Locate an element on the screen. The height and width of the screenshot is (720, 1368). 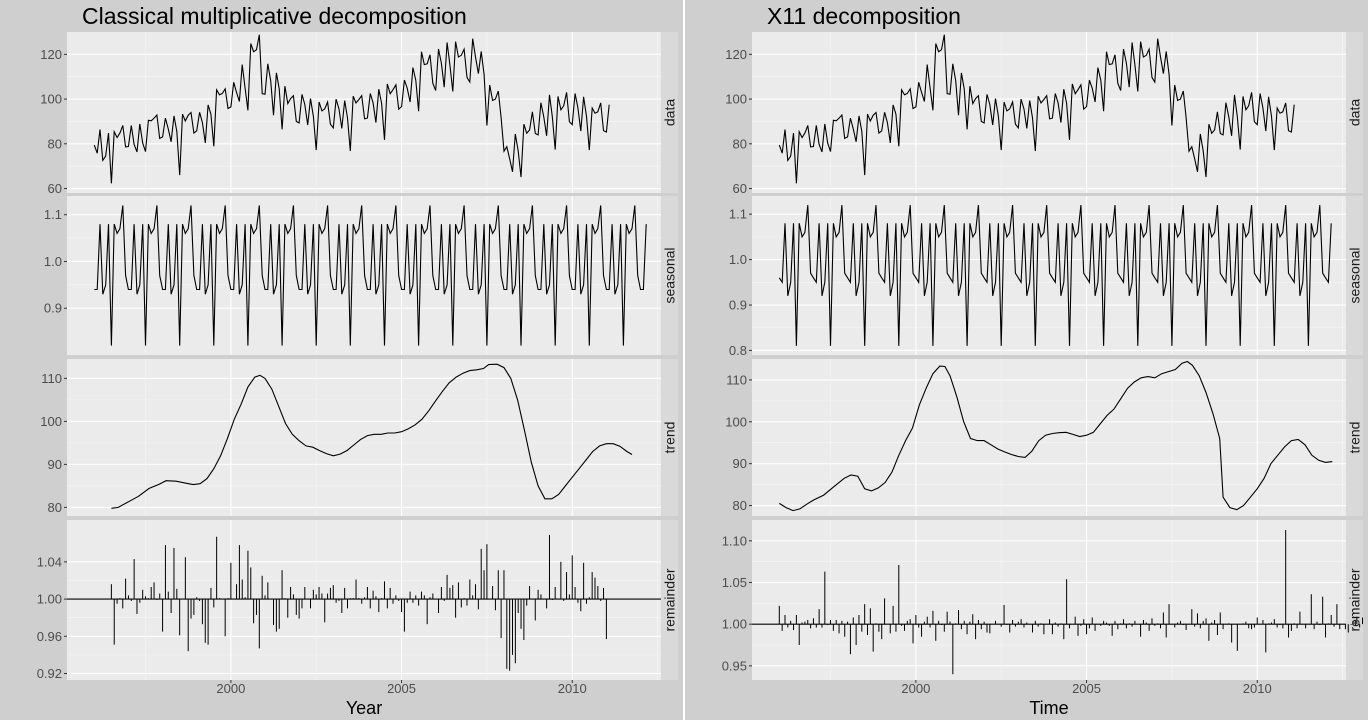
y-tick-label: 0.96 is located at coordinates (49, 636).